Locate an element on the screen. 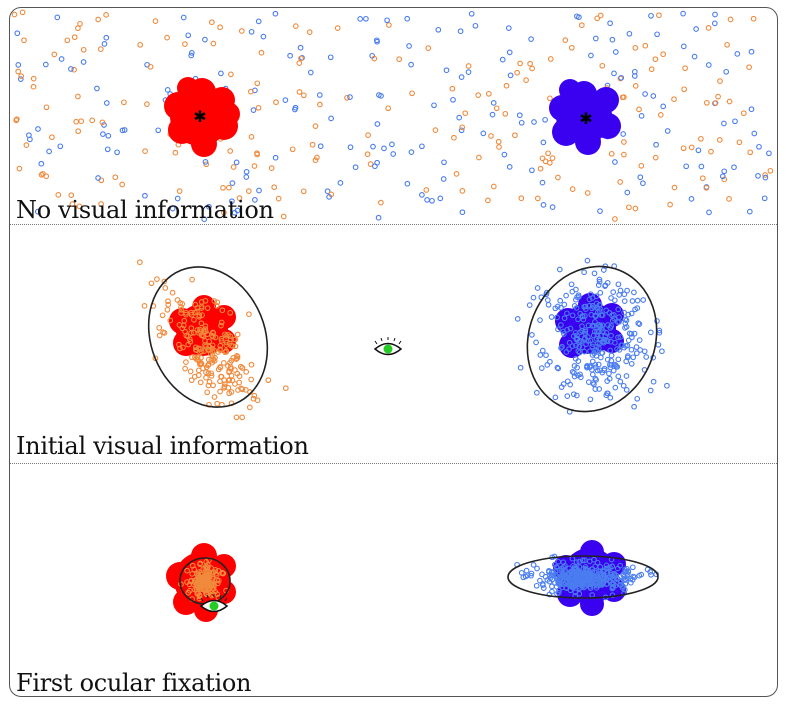  panel-label: First ocular fixation is located at coordinates (134, 683).